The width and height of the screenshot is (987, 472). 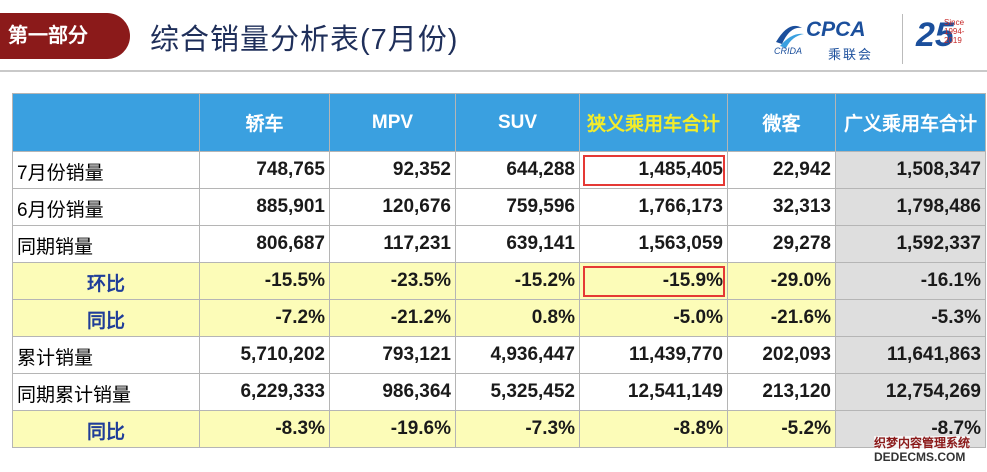 What do you see at coordinates (493, 71) in the screenshot?
I see `header-divider` at bounding box center [493, 71].